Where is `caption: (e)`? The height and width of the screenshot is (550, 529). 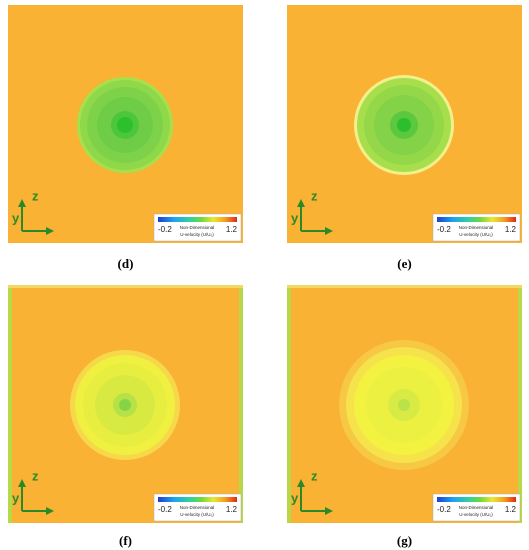
caption: (e) is located at coordinates (404, 263).